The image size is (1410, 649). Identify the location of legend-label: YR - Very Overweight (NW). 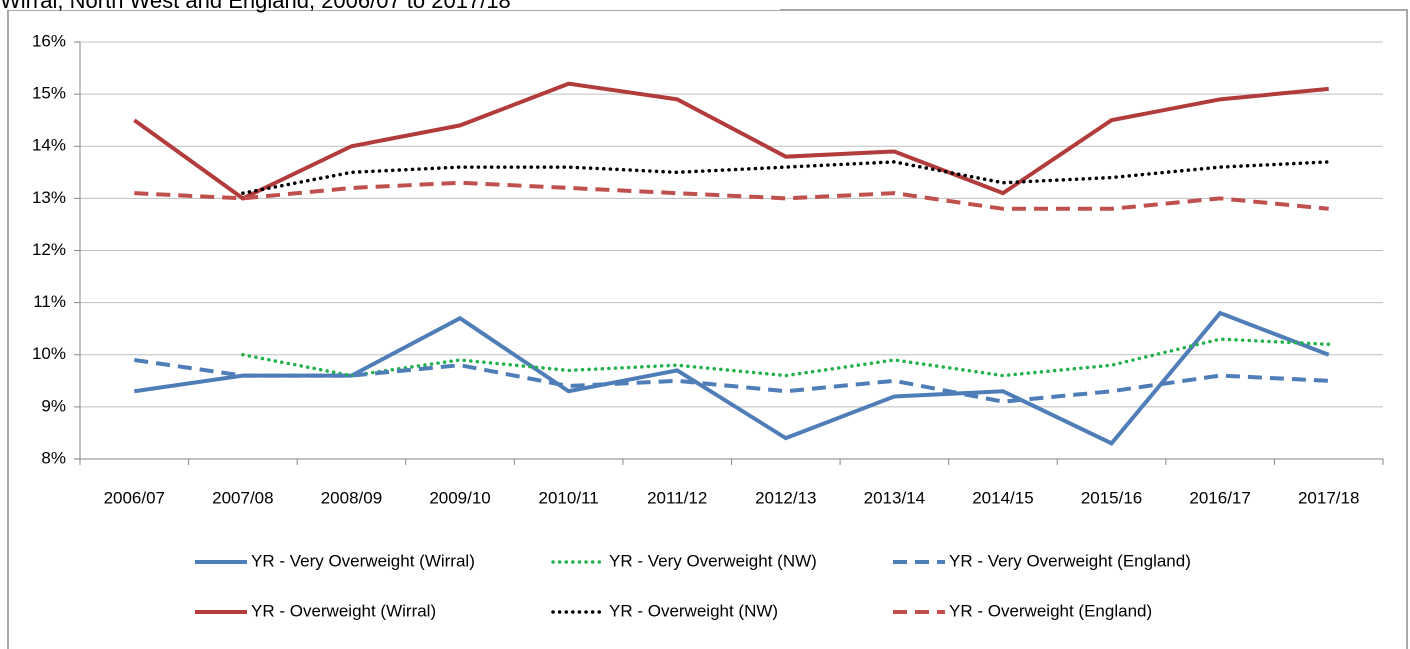
(713, 560).